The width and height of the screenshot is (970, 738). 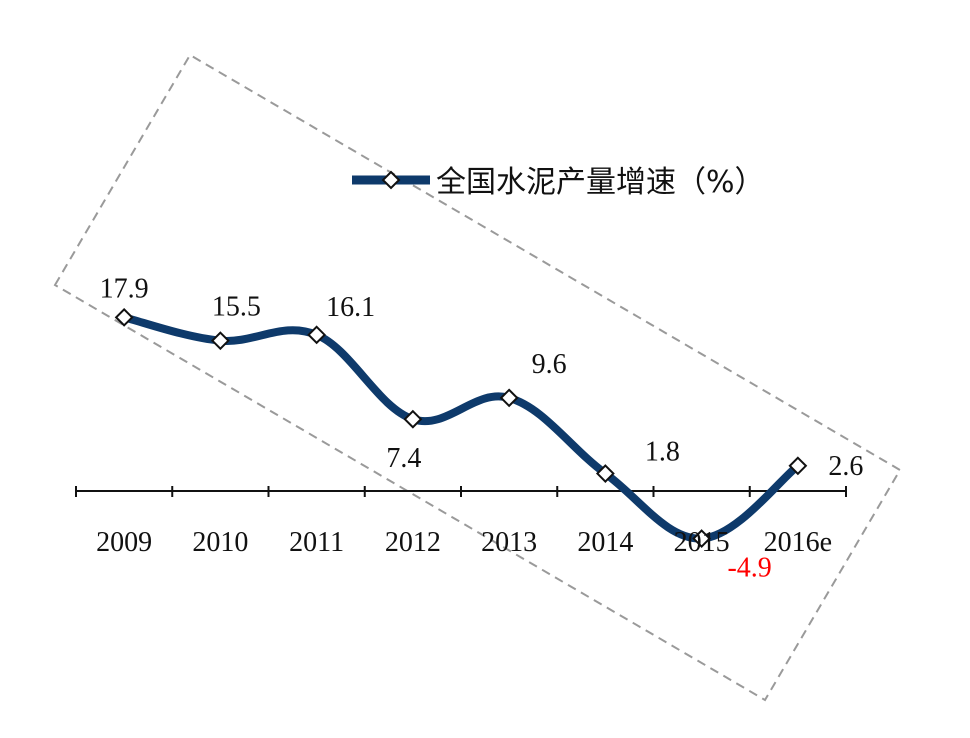 What do you see at coordinates (509, 542) in the screenshot?
I see `x-tick-label: 2013` at bounding box center [509, 542].